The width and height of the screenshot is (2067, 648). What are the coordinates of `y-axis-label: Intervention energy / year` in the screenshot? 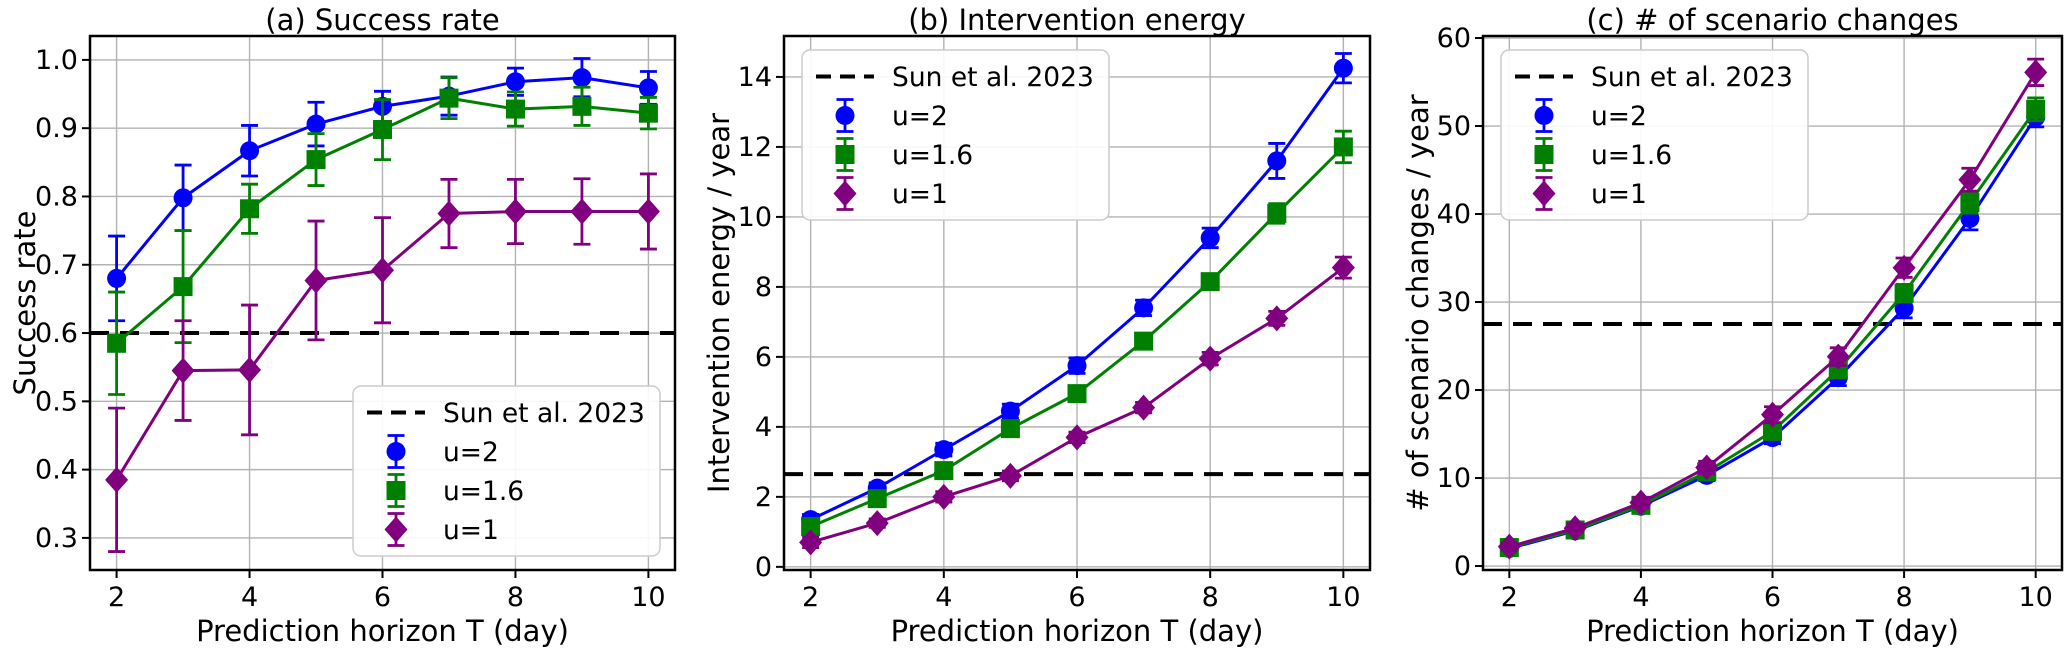 It's located at (719, 303).